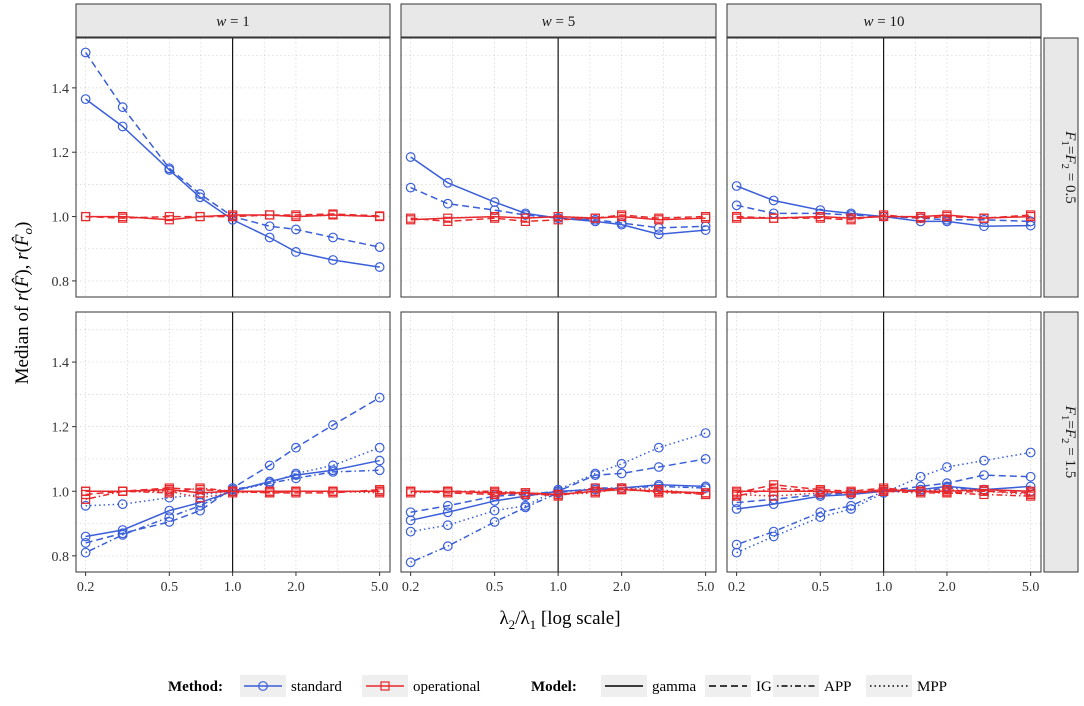 This screenshot has height=706, width=1084. Describe the element at coordinates (263, 686) in the screenshot. I see `legend-key-standard` at that location.